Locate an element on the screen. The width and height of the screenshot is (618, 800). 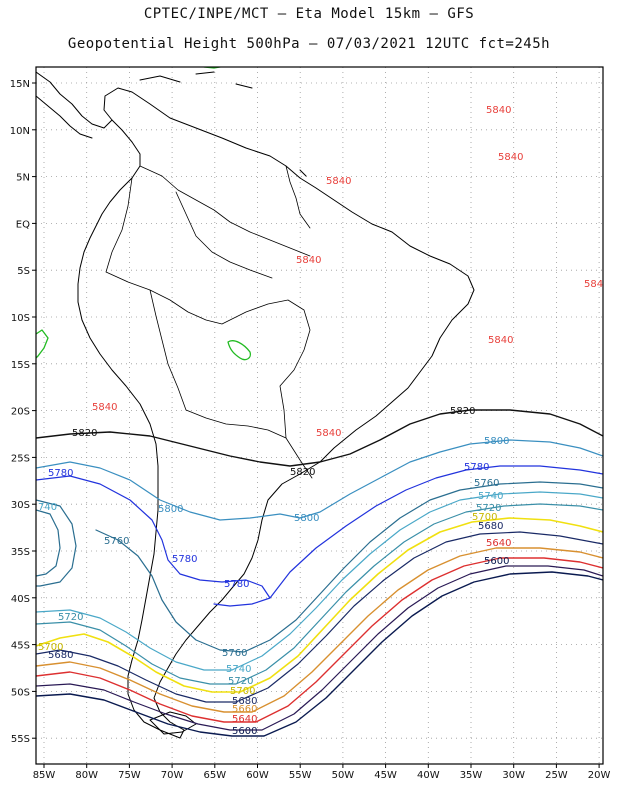
lon-tick-label: 85W is located at coordinates (44, 775).